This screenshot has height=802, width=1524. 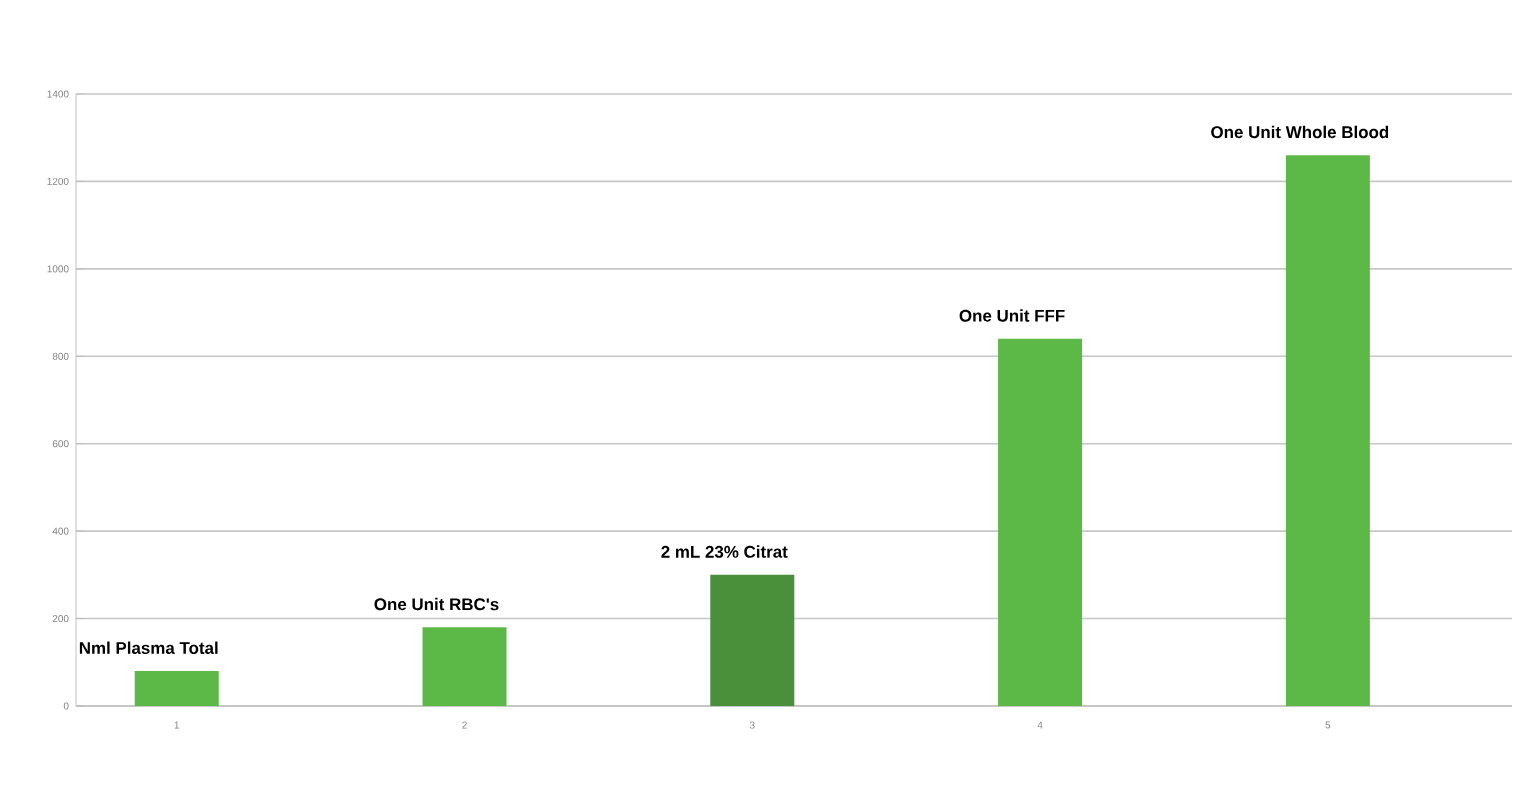 What do you see at coordinates (724, 551) in the screenshot?
I see `annotation: 2 mL 23% Citrat` at bounding box center [724, 551].